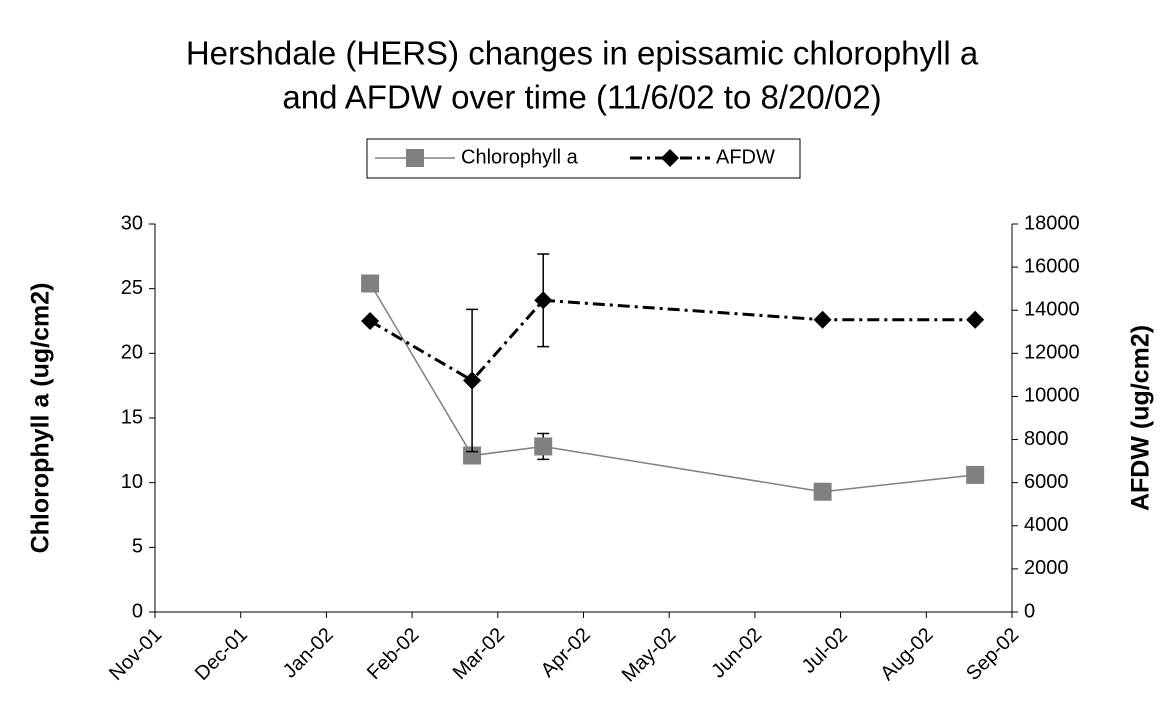  What do you see at coordinates (745, 157) in the screenshot?
I see `legend-text: AFDW` at bounding box center [745, 157].